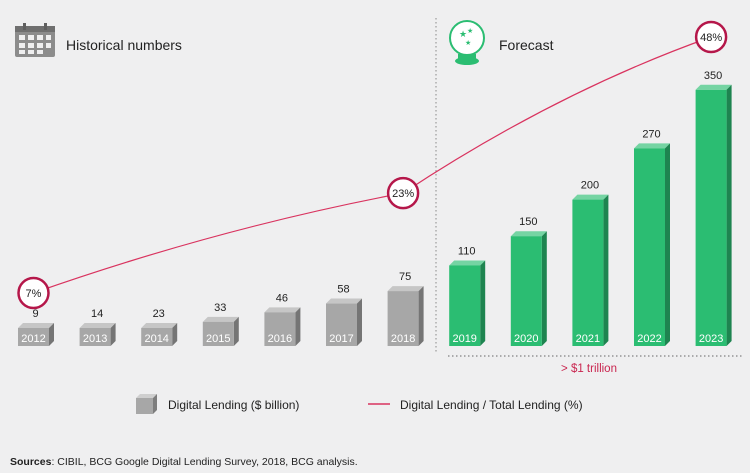 The image size is (750, 473). I want to click on bar-value-label-2021: 200, so click(590, 186).